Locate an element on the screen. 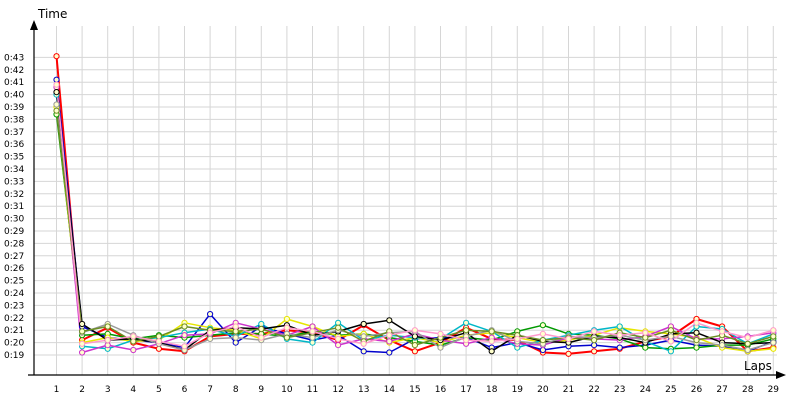 The width and height of the screenshot is (800, 404). y-tick-label: 0:38 is located at coordinates (14, 120).